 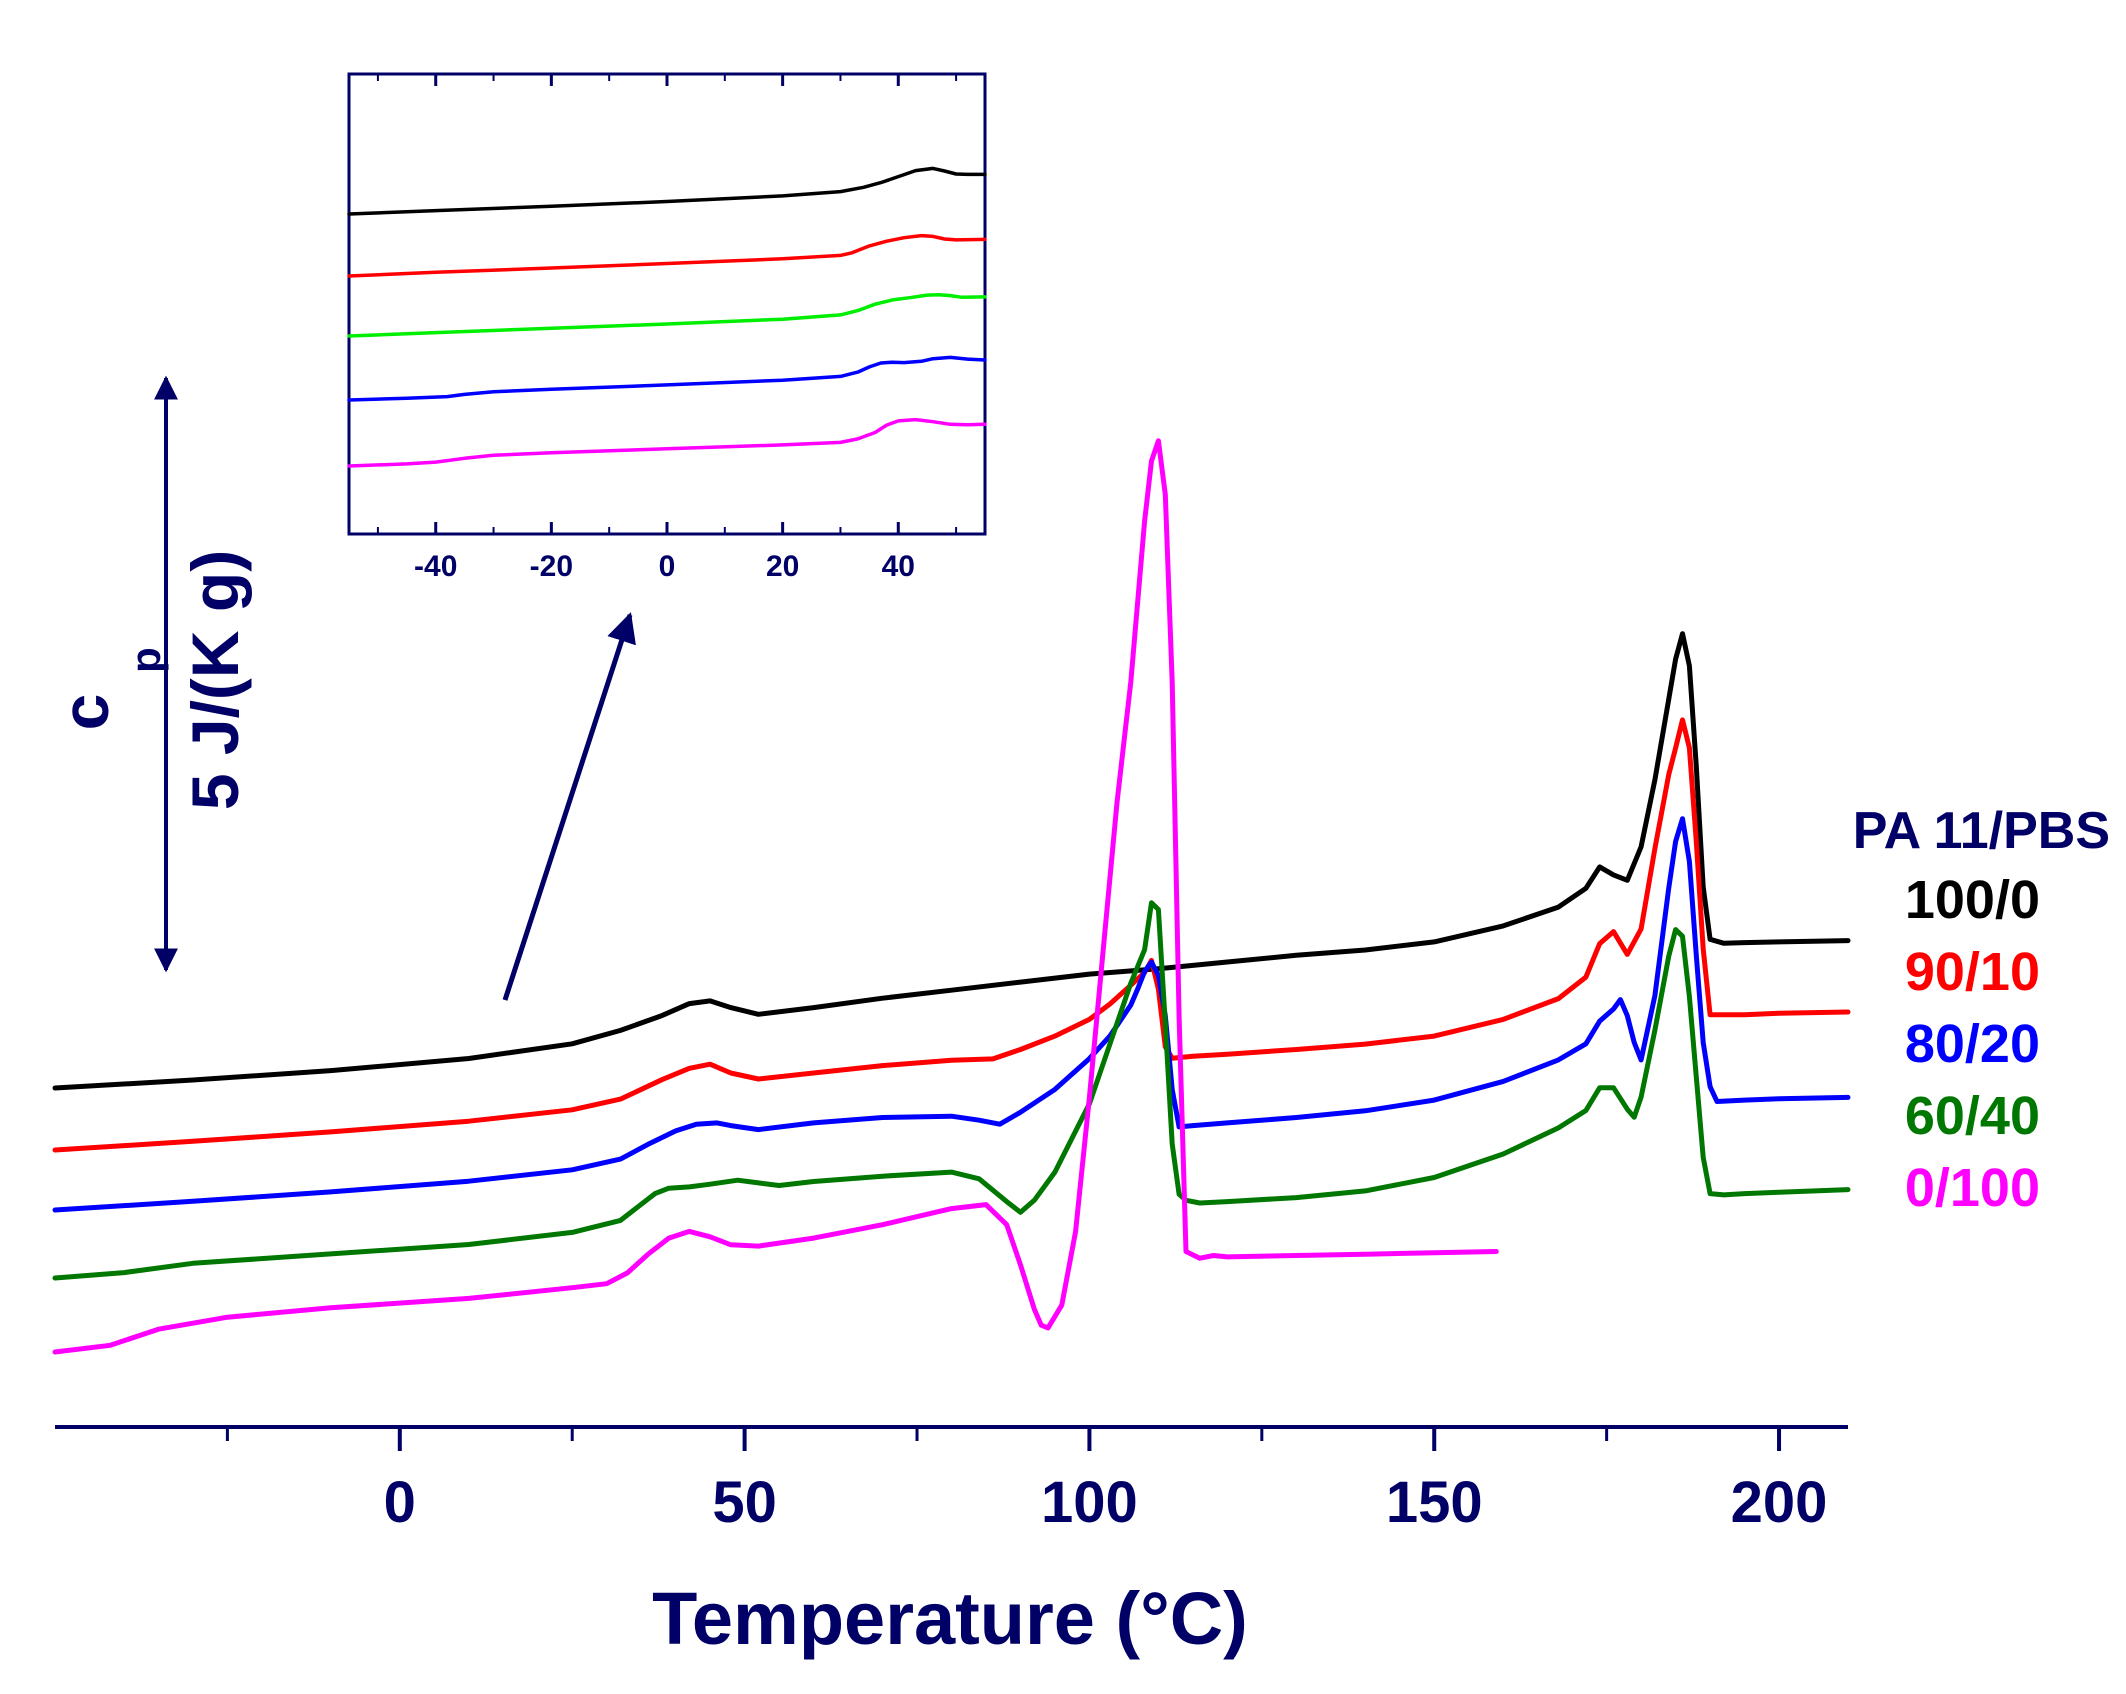 I want to click on legend-entry-60-40: 60/40, so click(x=1972, y=1116).